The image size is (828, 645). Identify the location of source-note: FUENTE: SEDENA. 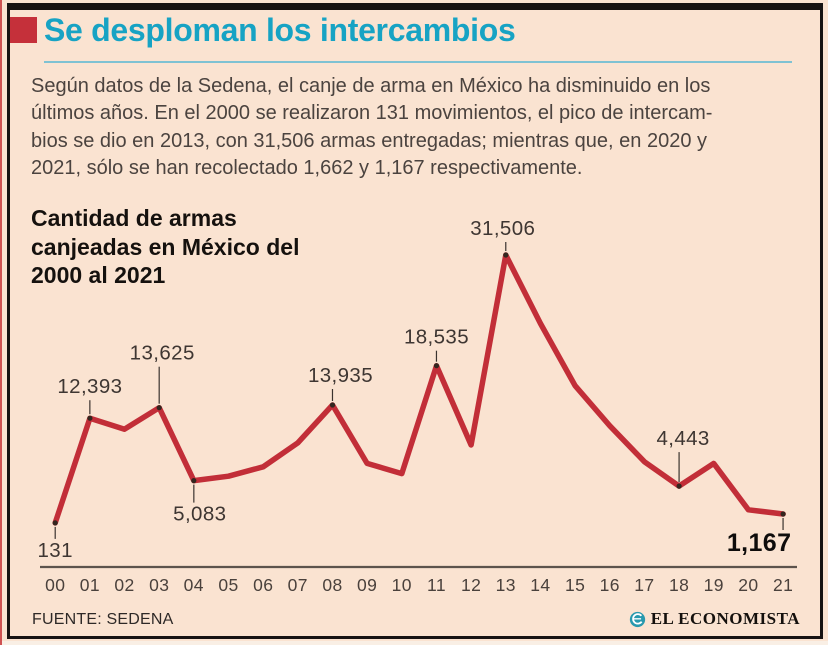
(103, 619).